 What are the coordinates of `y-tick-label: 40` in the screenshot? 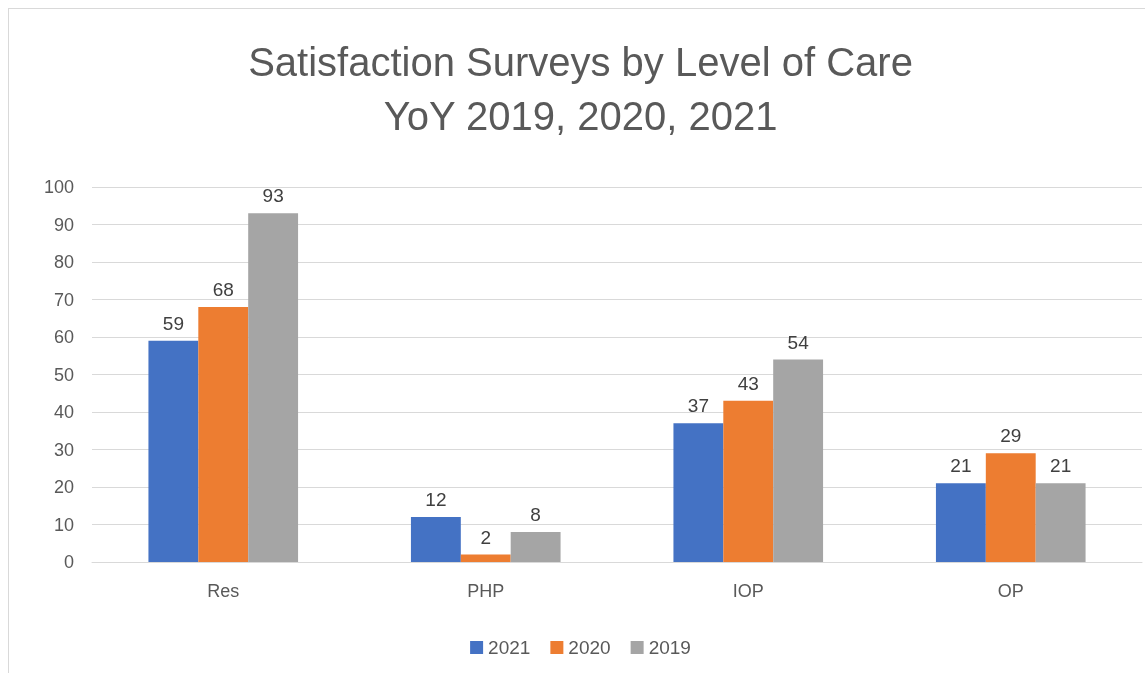 It's located at (63, 412).